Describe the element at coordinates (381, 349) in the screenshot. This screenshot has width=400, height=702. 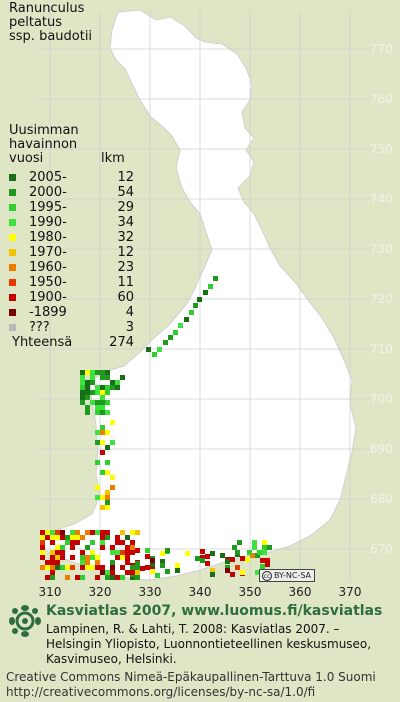
I see `y-grid-label: 710` at that location.